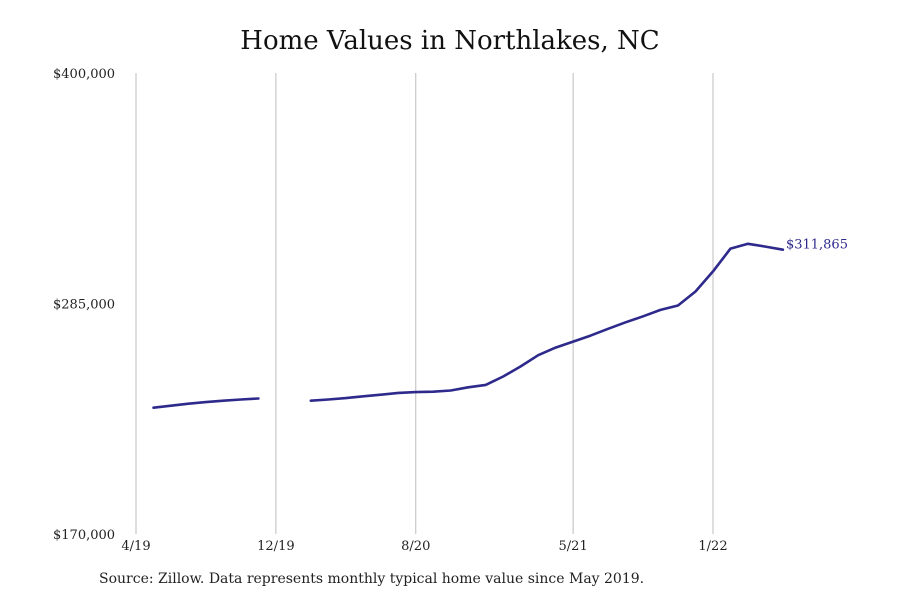 This screenshot has height=600, width=900. What do you see at coordinates (817, 245) in the screenshot?
I see `end-value-label: $311,865` at bounding box center [817, 245].